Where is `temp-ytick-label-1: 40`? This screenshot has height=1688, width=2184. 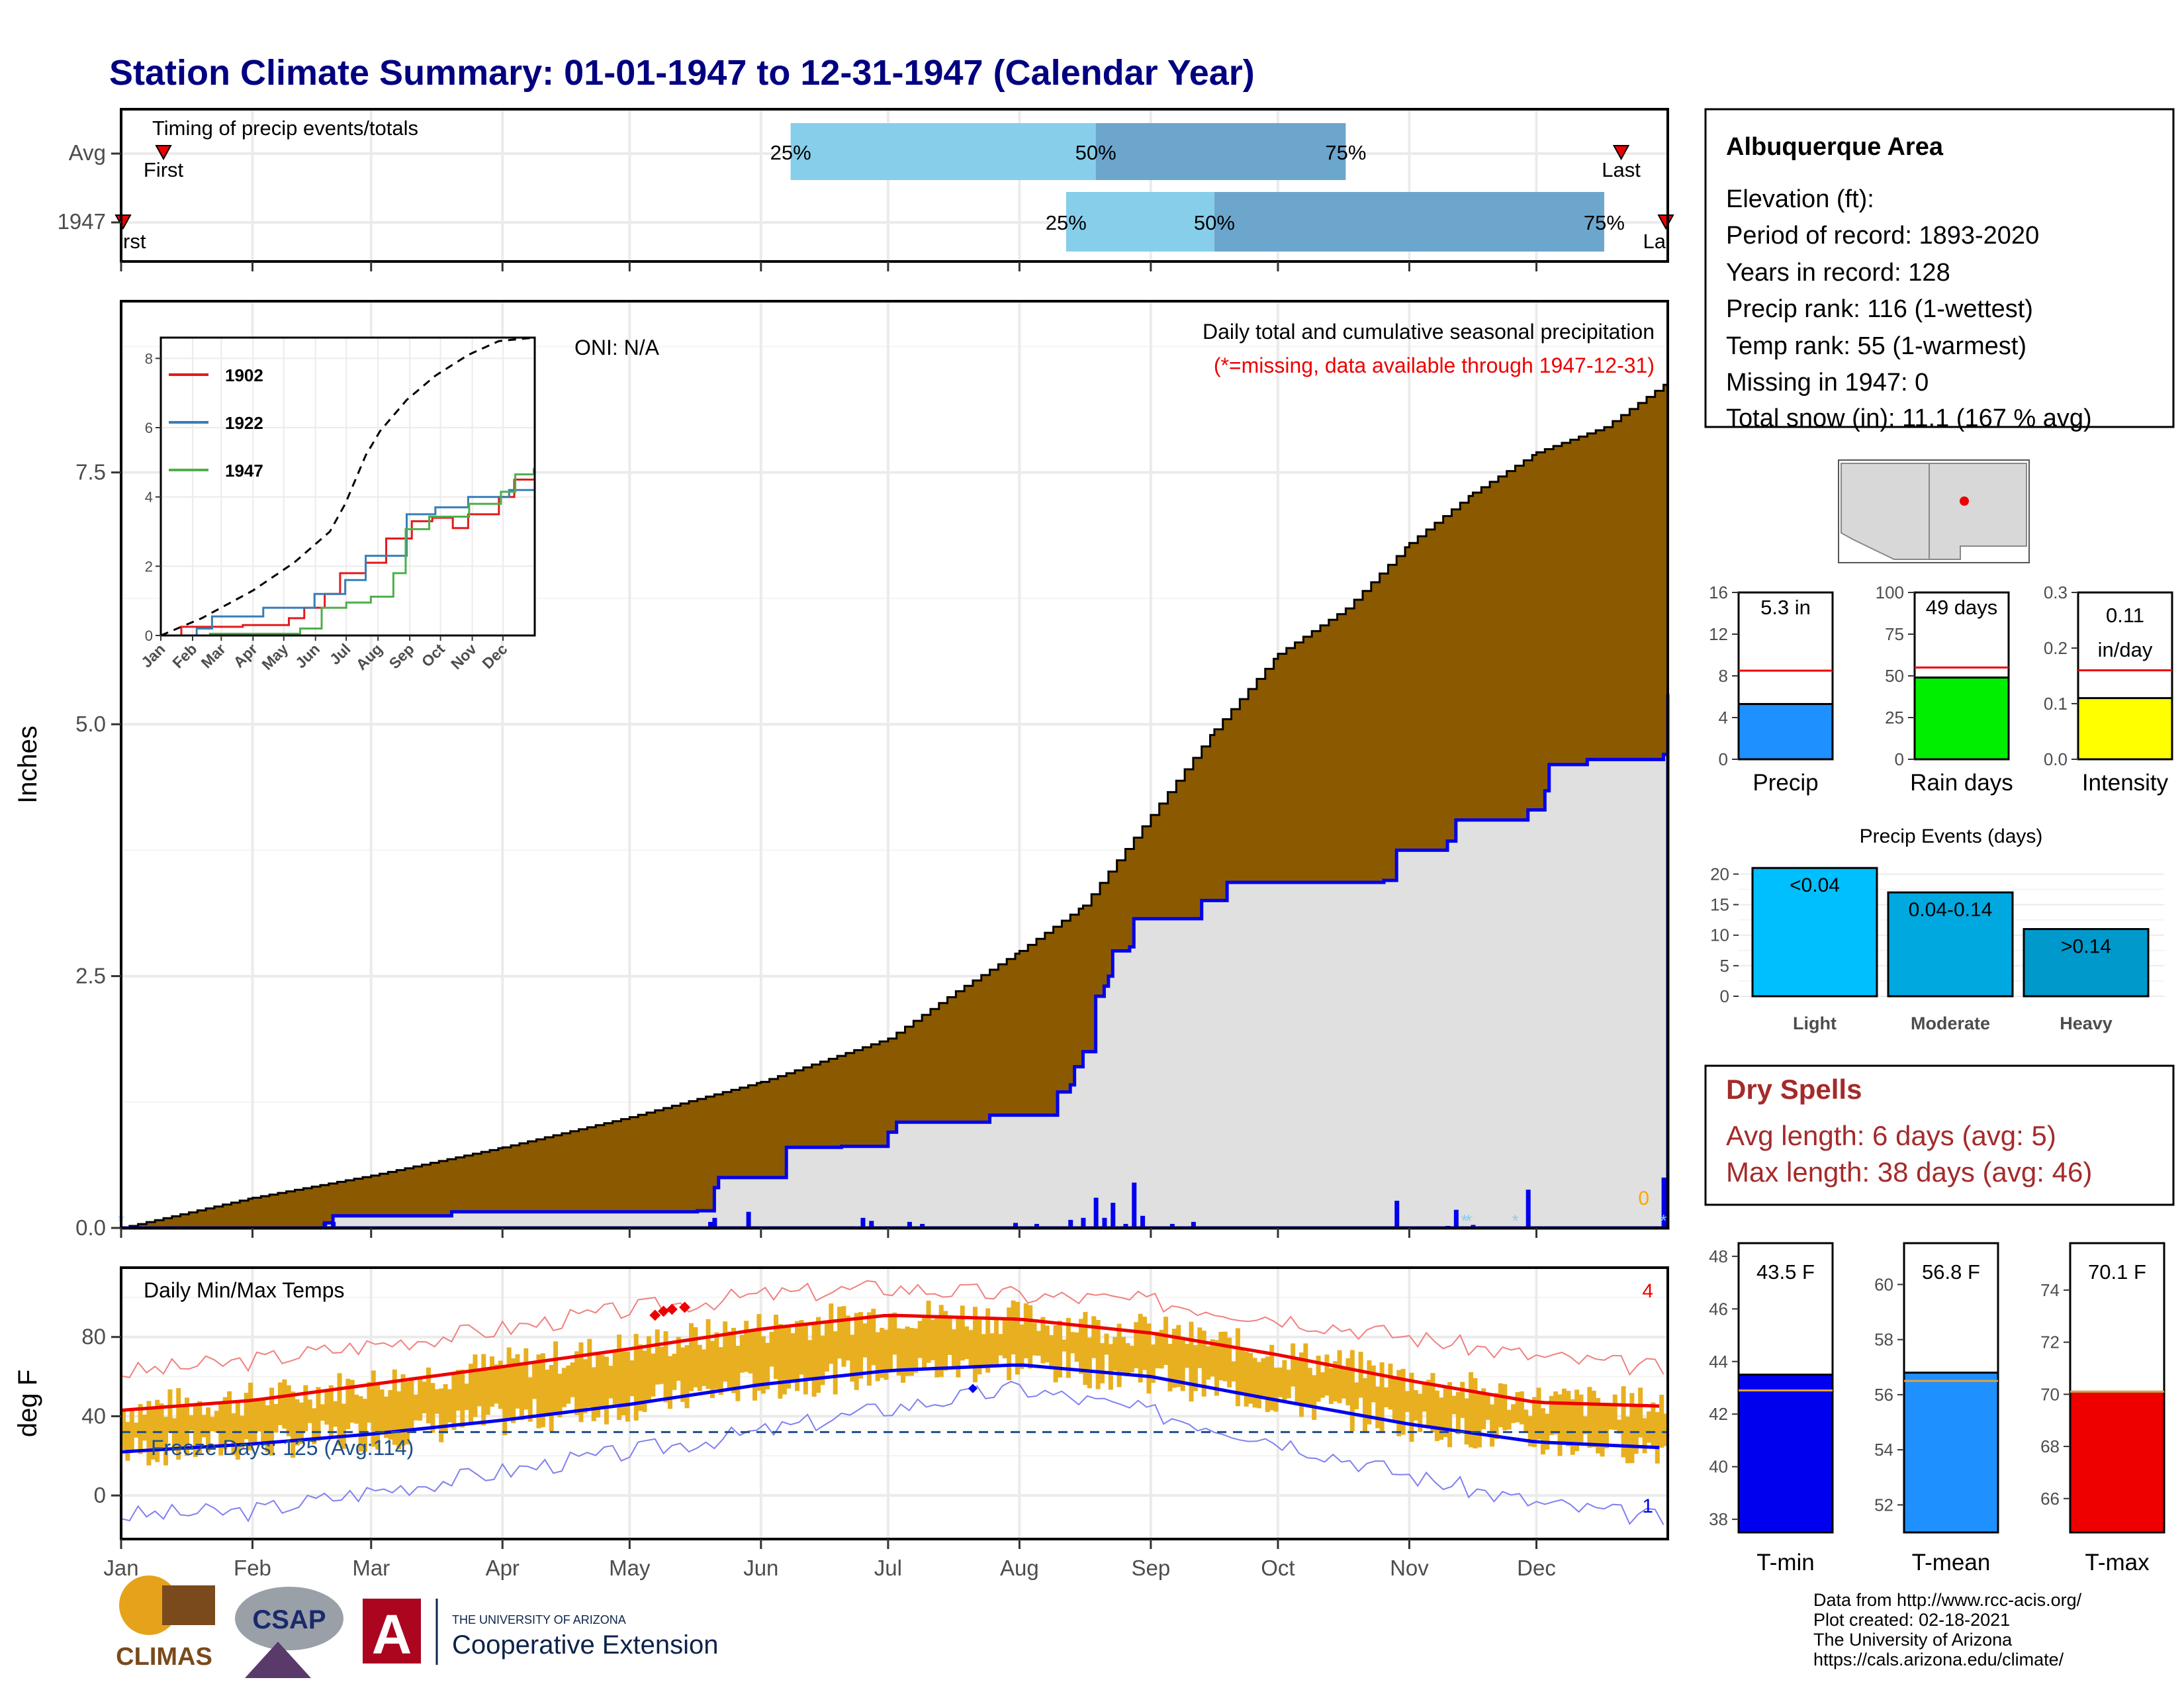
temp-ytick-label-1: 40 is located at coordinates (93, 1415).